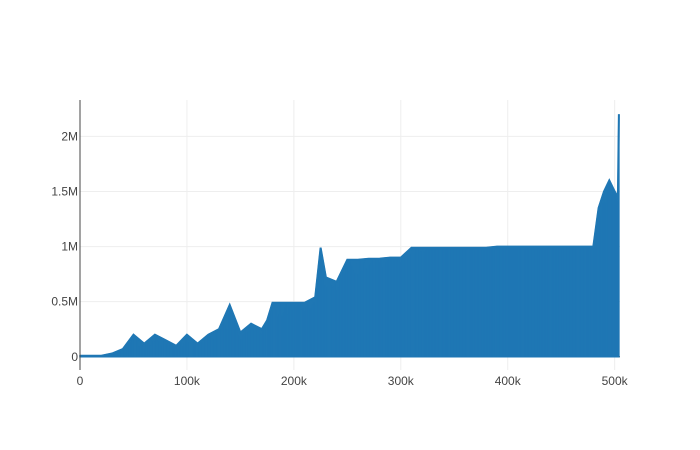  Describe the element at coordinates (74, 357) in the screenshot. I see `y-tick-label: 0` at that location.